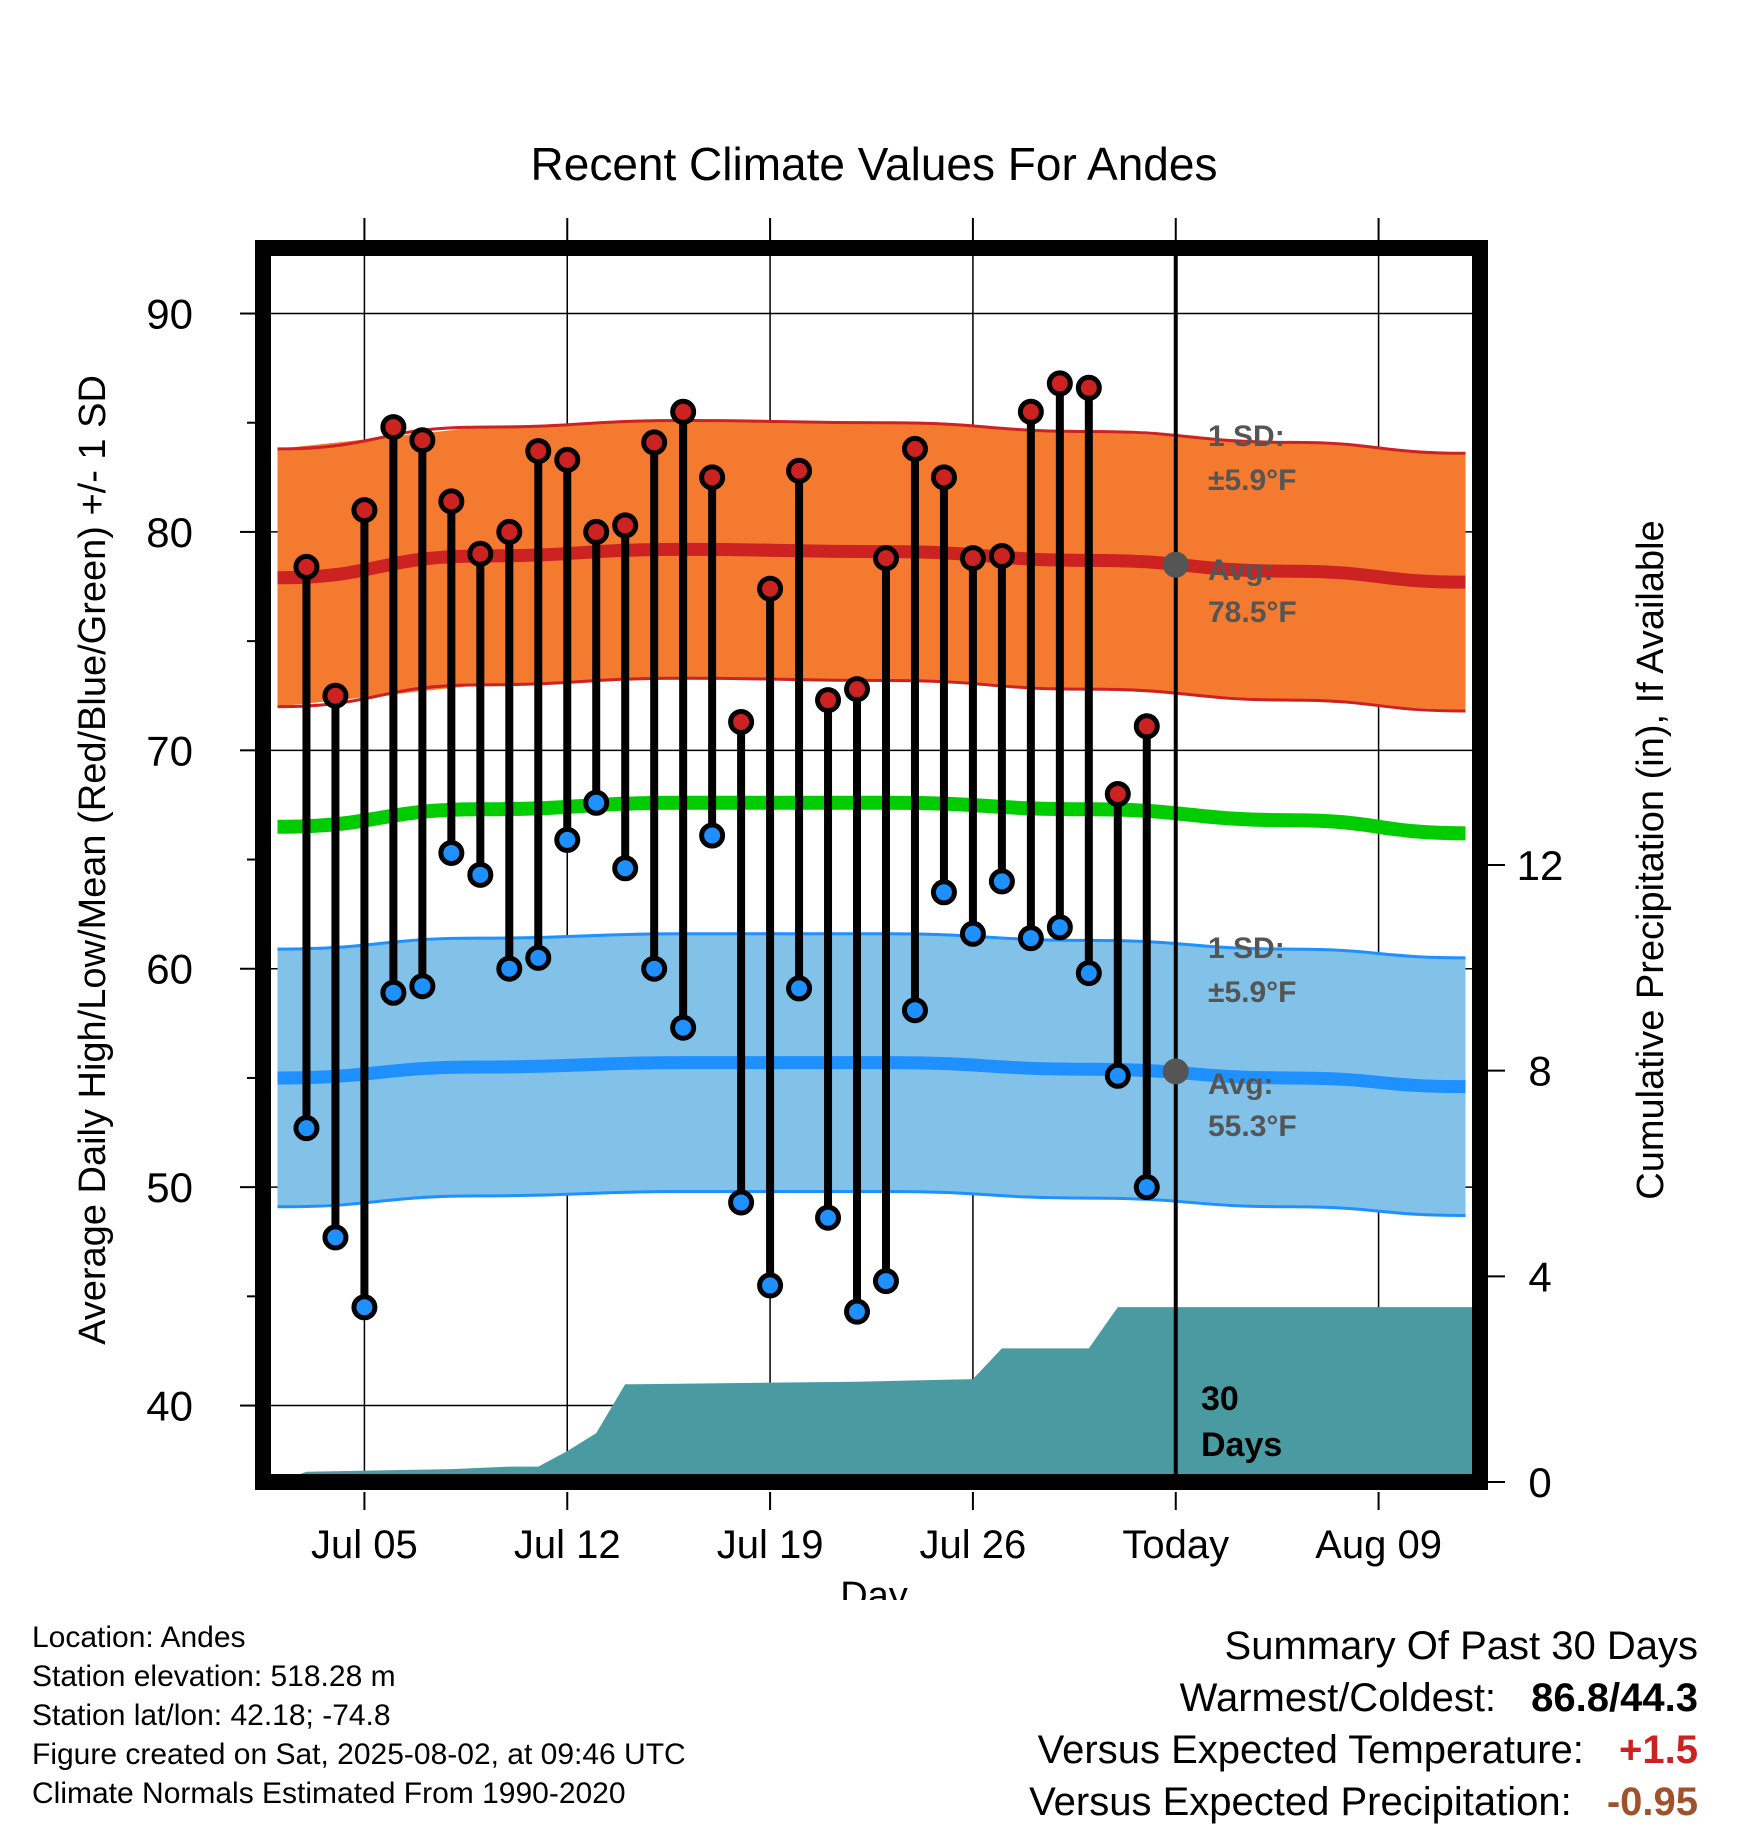 This screenshot has width=1748, height=1828. I want to click on temp-anomaly-row: Versus Expected Temperature: +1.5, so click(1363, 1750).